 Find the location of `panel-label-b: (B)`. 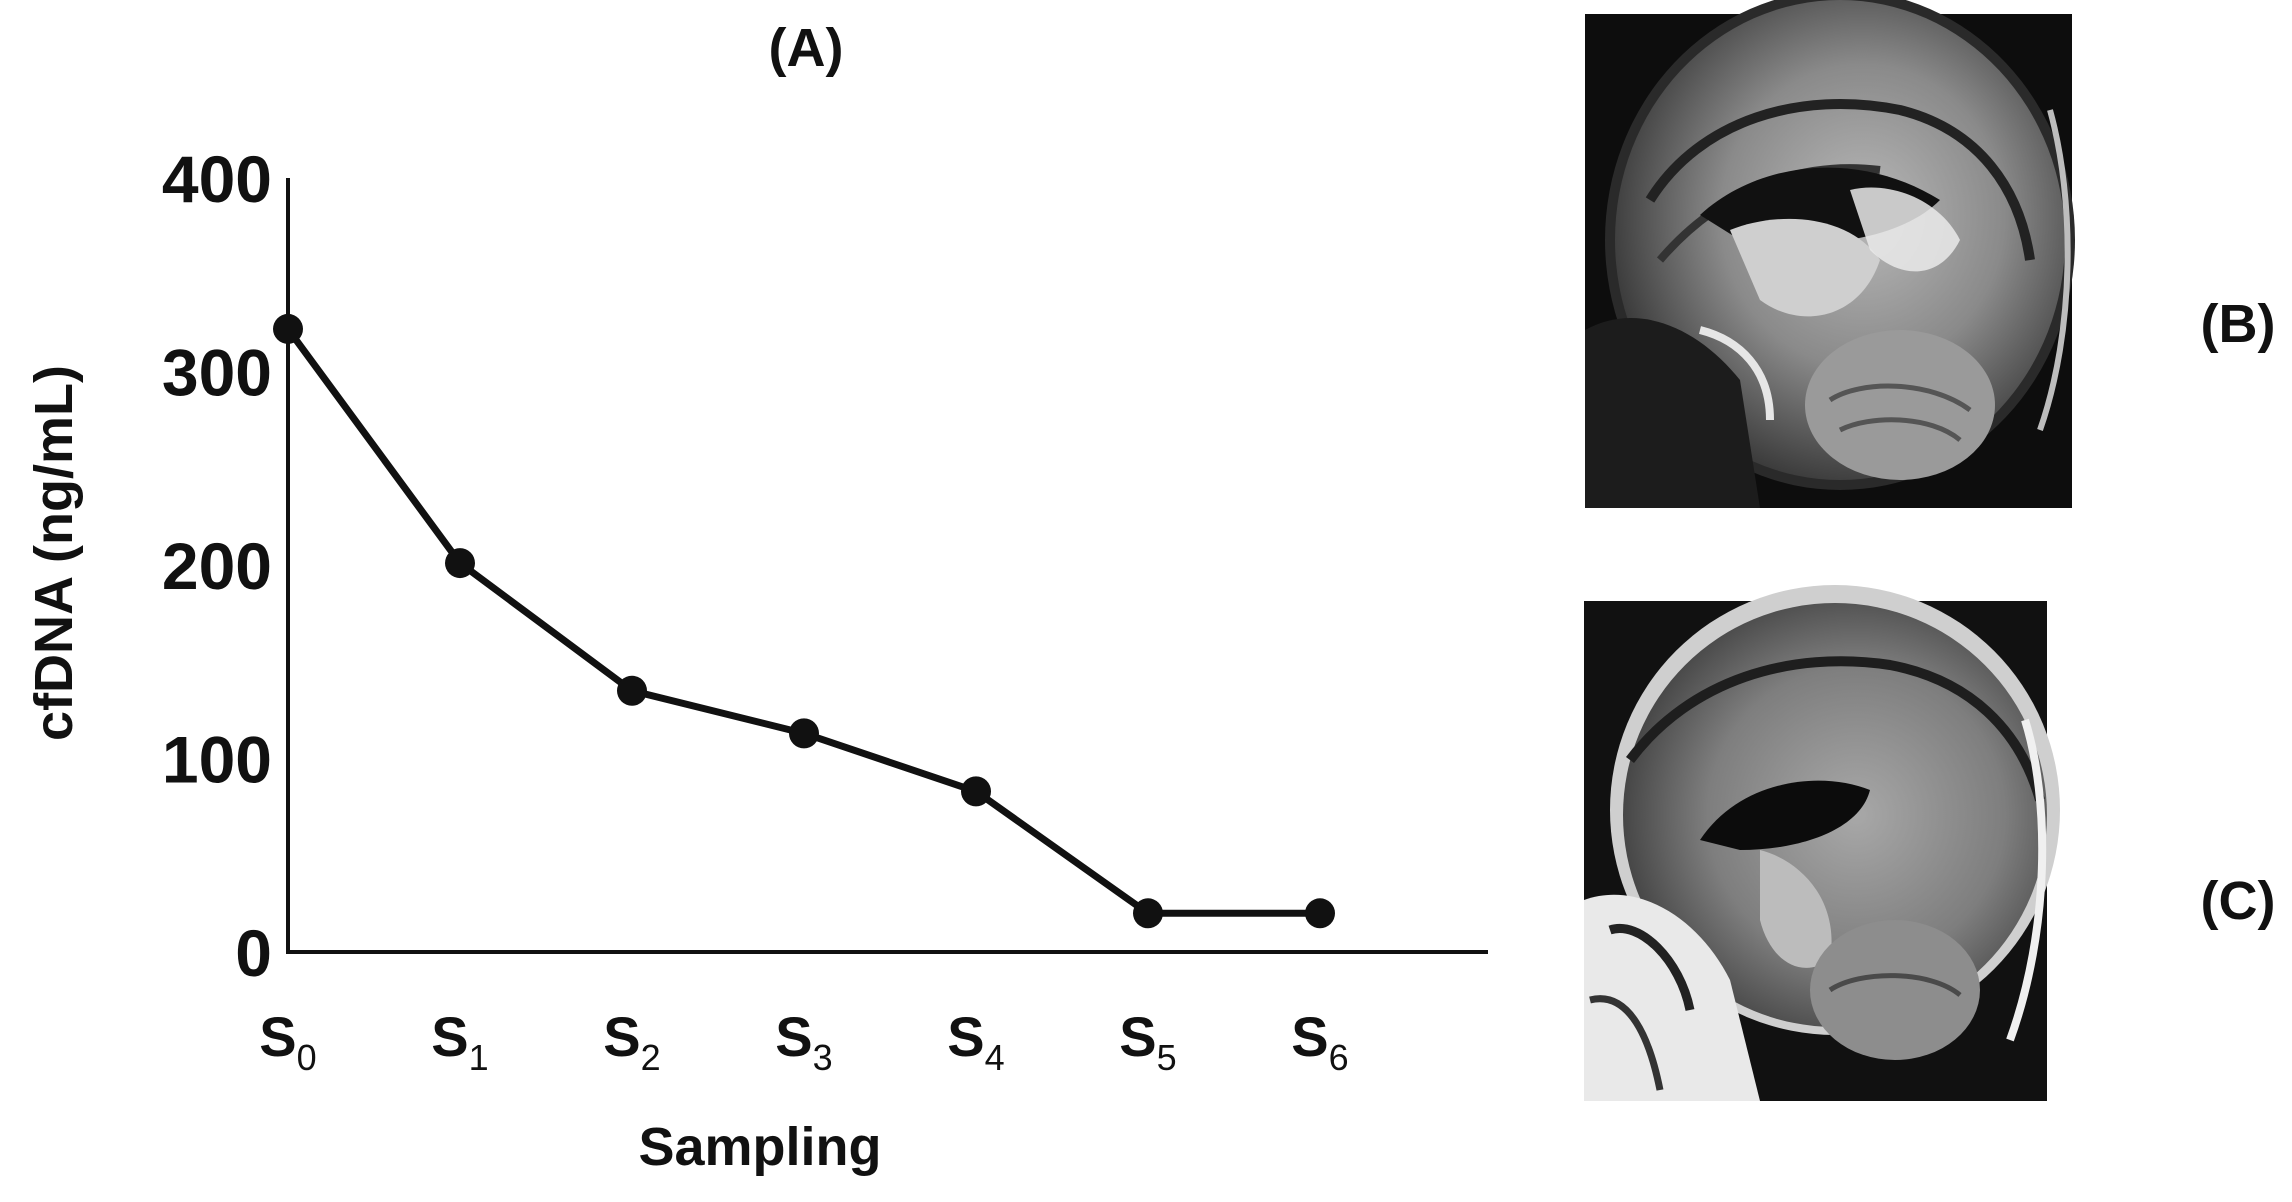

panel-label-b: (B) is located at coordinates (2238, 324).